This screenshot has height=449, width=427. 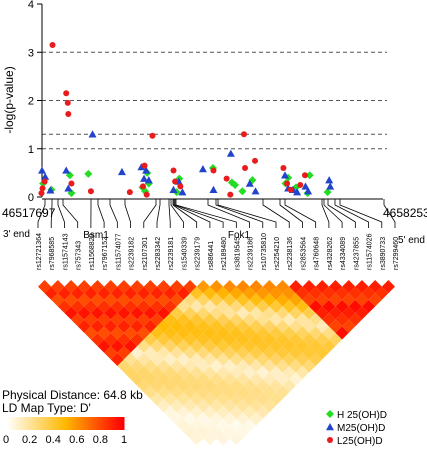 I want to click on five-prime-end-label: 5' end, so click(x=411, y=240).